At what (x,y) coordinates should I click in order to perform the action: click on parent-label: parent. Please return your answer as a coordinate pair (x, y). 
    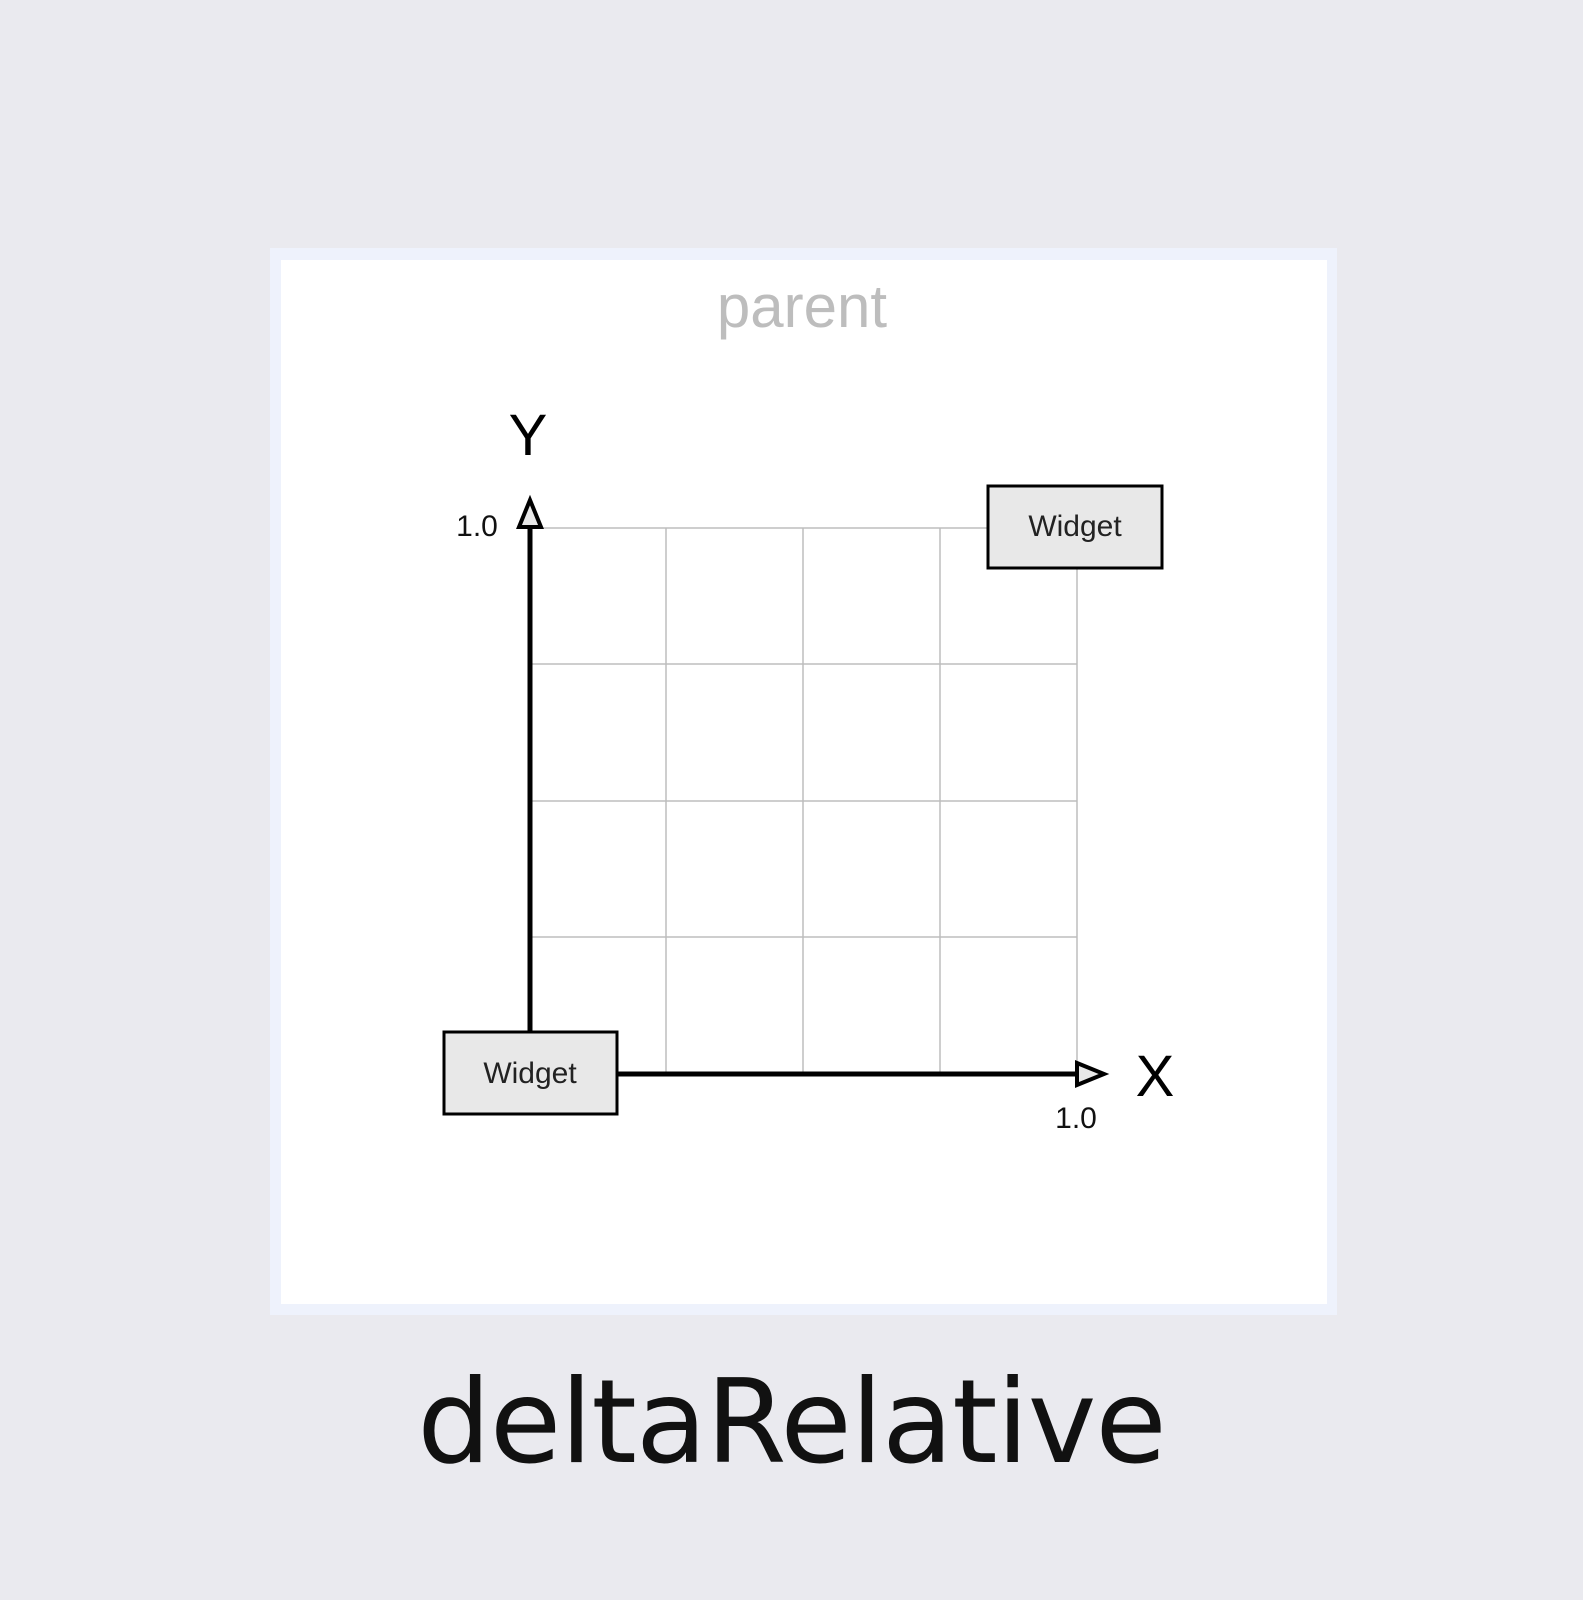
    Looking at the image, I should click on (802, 306).